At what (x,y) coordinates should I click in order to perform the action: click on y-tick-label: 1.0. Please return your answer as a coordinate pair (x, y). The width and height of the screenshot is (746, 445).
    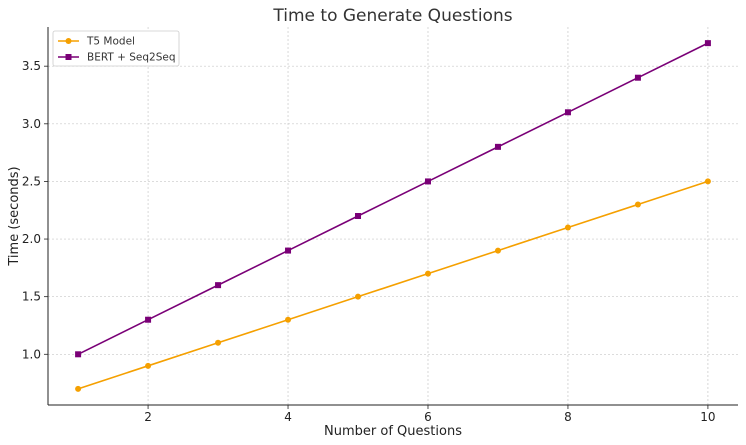
    Looking at the image, I should click on (31, 354).